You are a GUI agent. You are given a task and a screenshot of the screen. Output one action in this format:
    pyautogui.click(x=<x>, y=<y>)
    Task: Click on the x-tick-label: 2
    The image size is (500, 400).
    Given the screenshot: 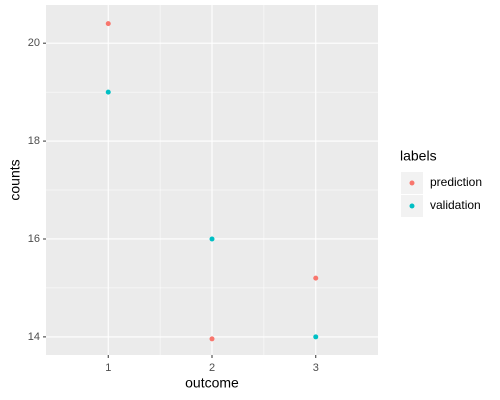 What is the action you would take?
    pyautogui.click(x=212, y=368)
    